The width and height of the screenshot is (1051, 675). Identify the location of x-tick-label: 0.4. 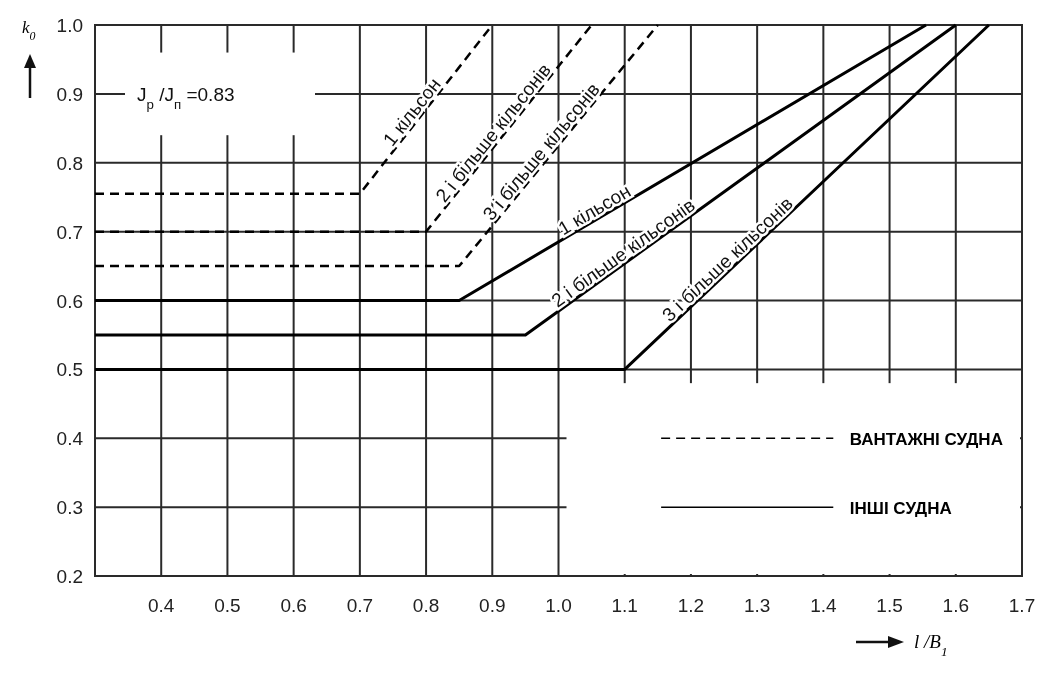
(161, 605).